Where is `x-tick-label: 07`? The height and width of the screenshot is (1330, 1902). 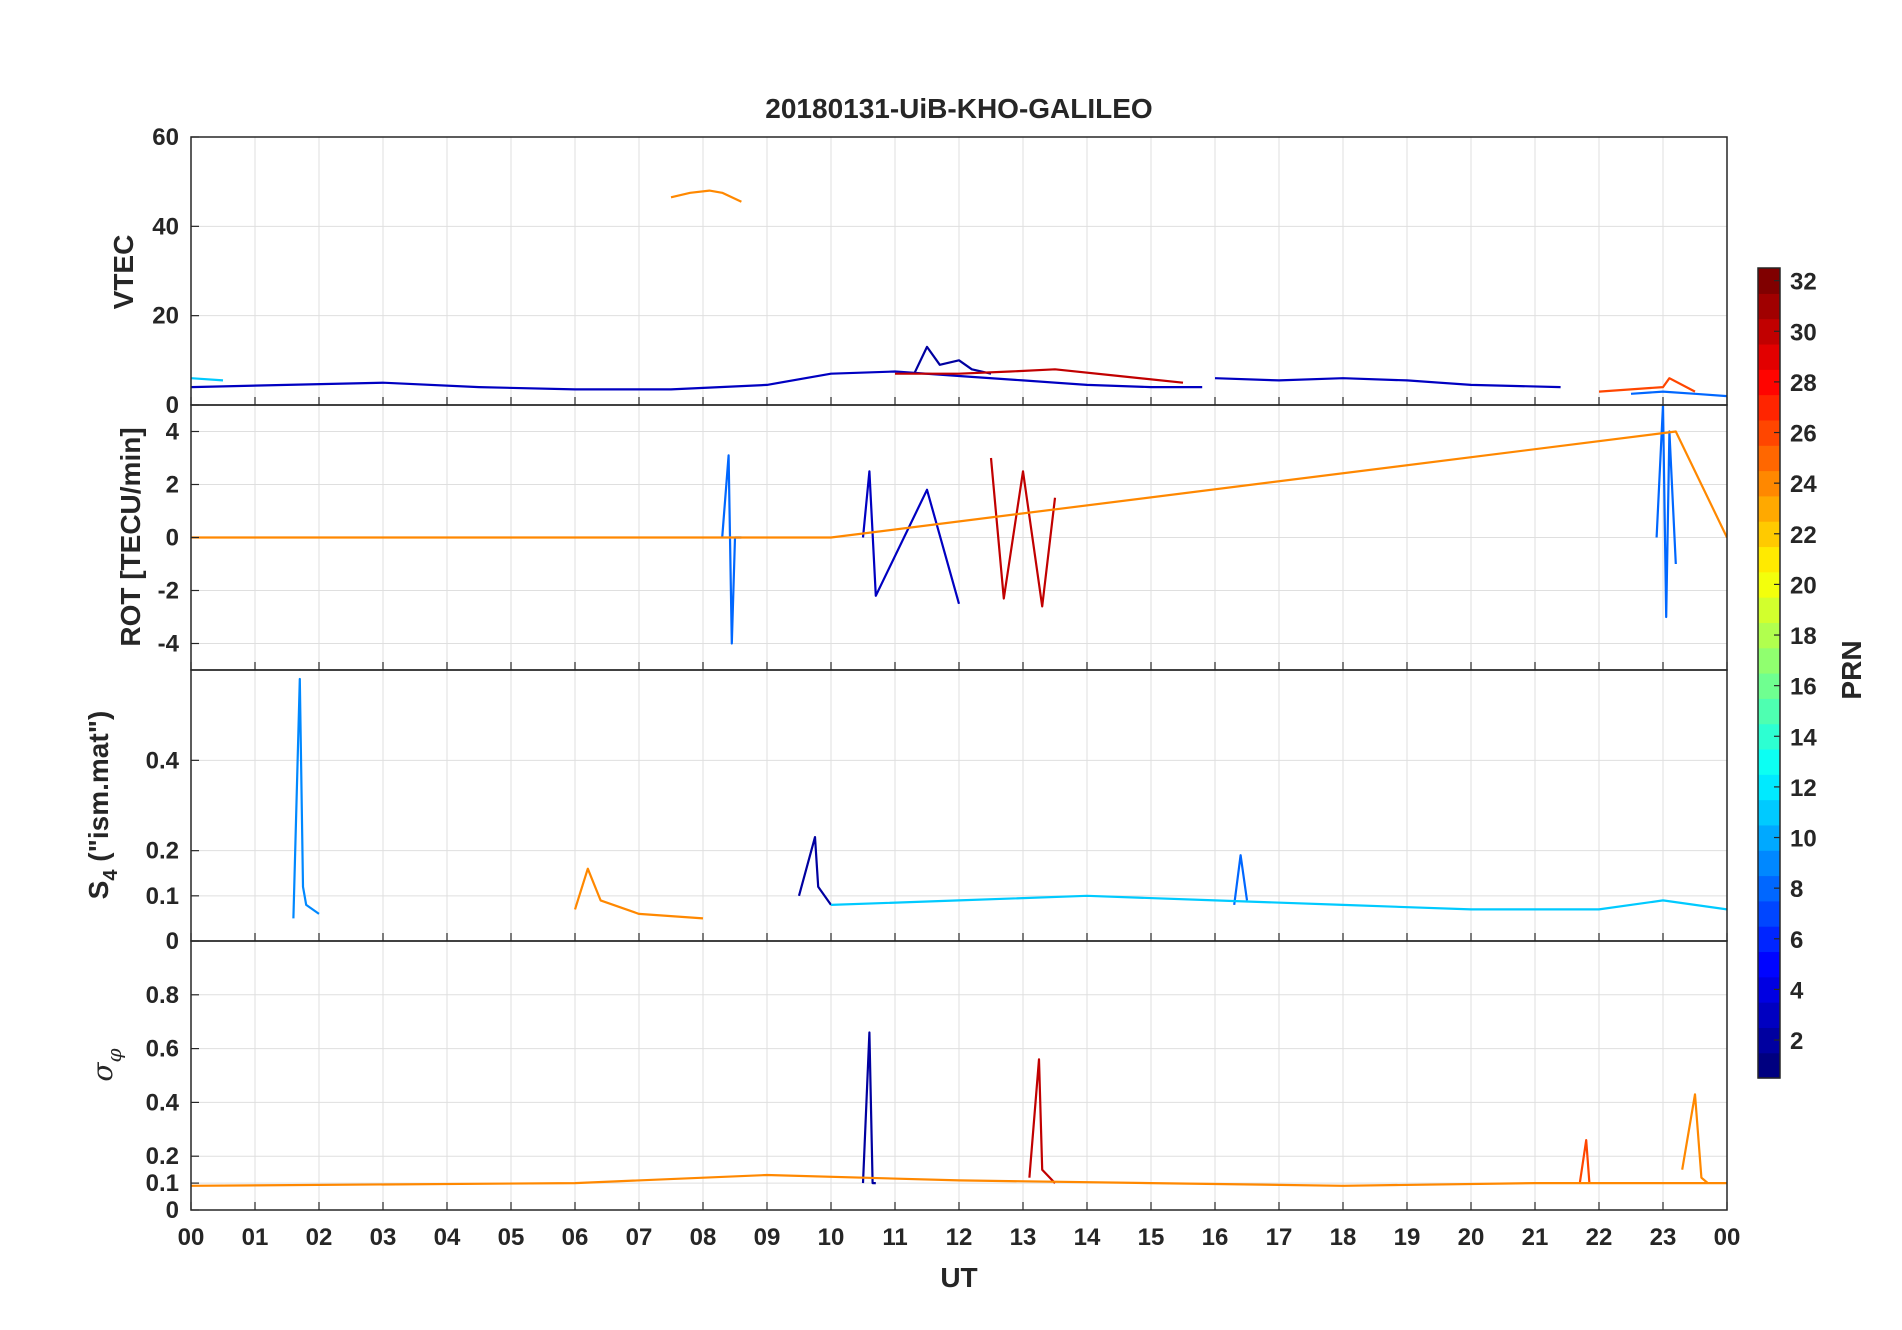 x-tick-label: 07 is located at coordinates (639, 1237).